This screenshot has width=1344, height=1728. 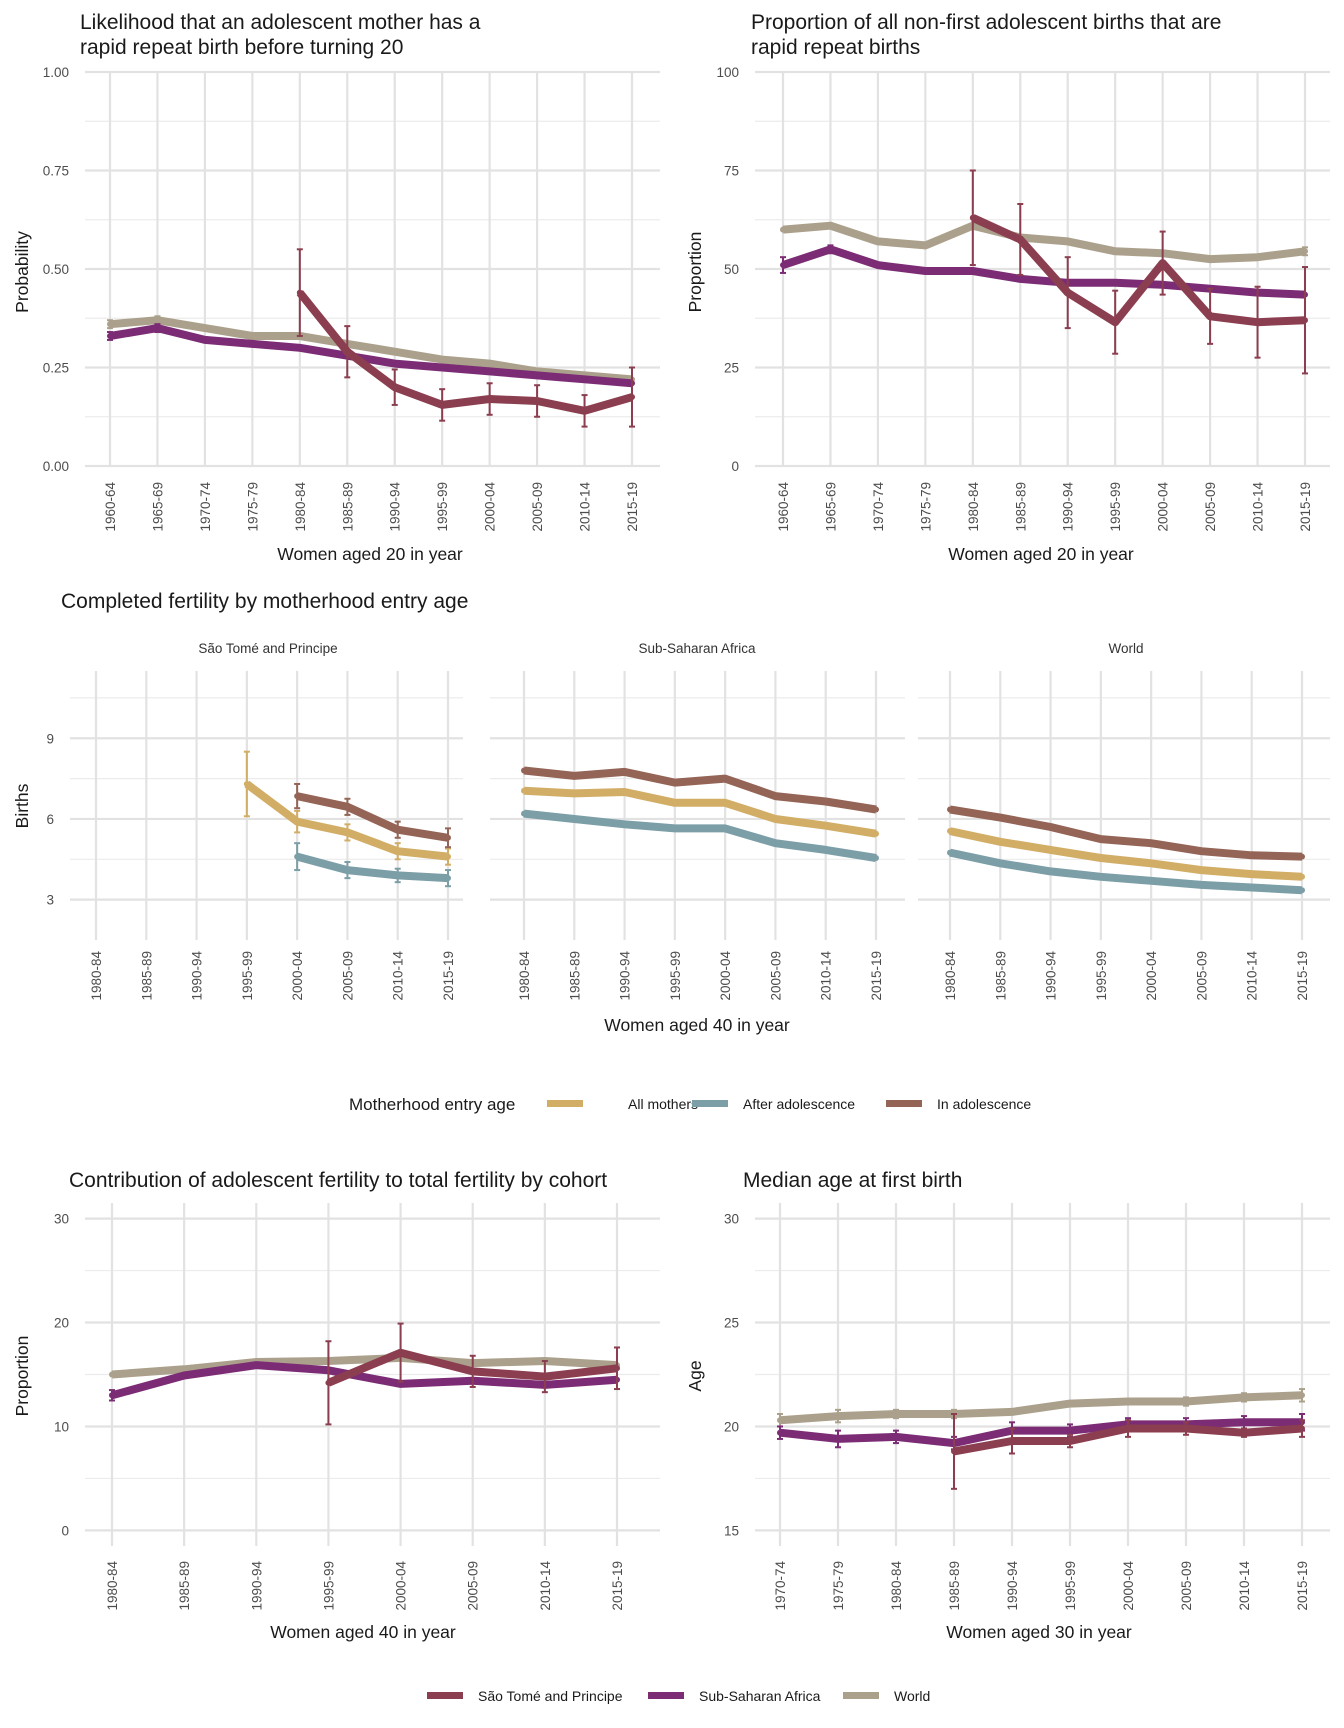 What do you see at coordinates (395, 507) in the screenshot?
I see `x-tick-label: 1990-94` at bounding box center [395, 507].